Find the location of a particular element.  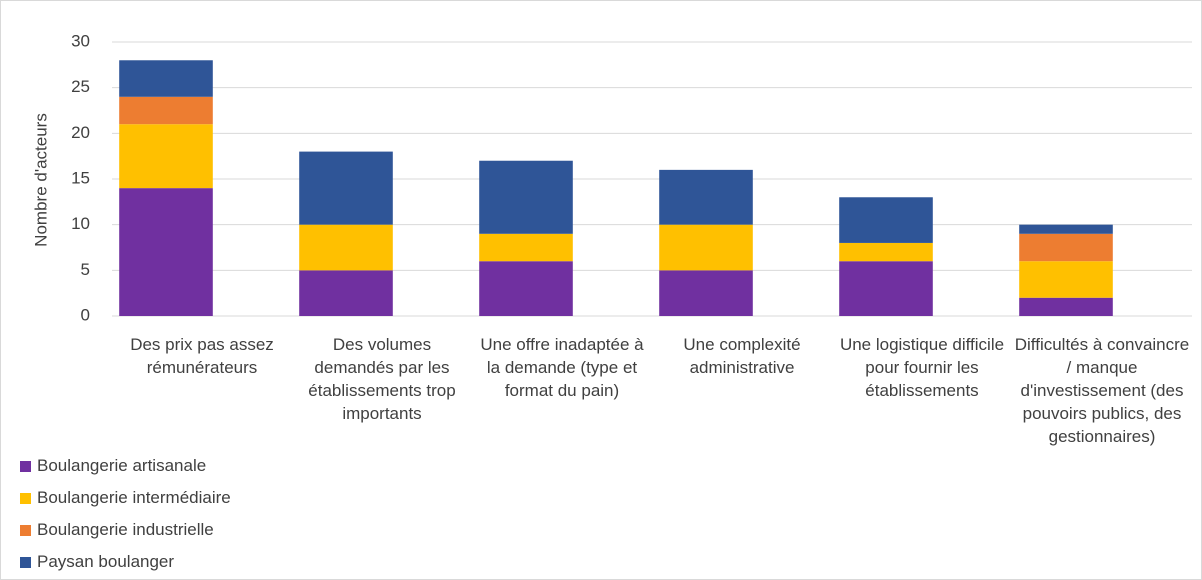

legend-item: Boulangerie artisanale is located at coordinates (113, 466).